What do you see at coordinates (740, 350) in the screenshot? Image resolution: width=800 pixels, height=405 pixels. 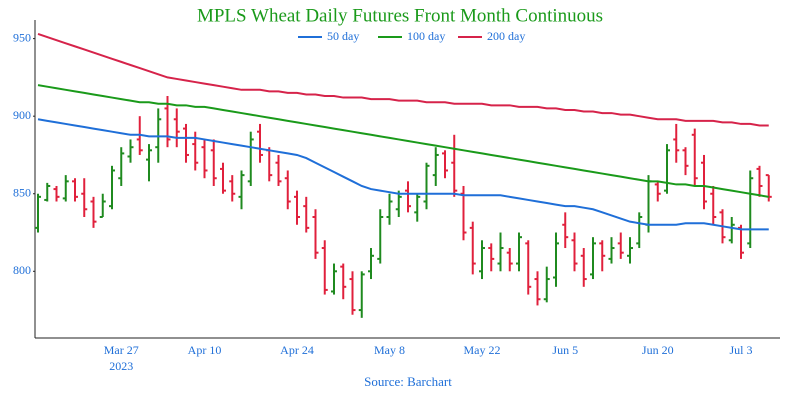 I see `x-tick-label: Jul 3` at bounding box center [740, 350].